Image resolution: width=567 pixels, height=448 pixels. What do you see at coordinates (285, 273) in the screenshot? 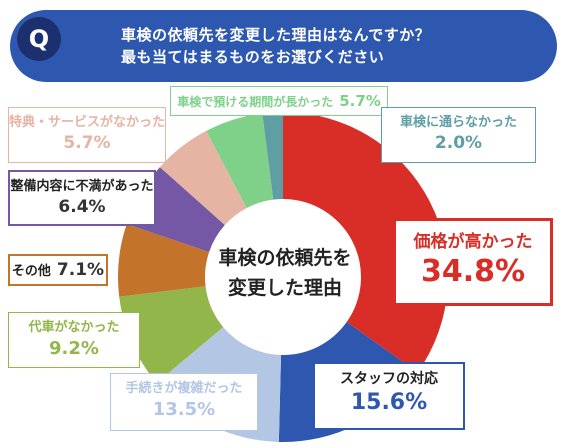
I see `pie-center-label: 車検の依頼先を 変更した理由` at bounding box center [285, 273].